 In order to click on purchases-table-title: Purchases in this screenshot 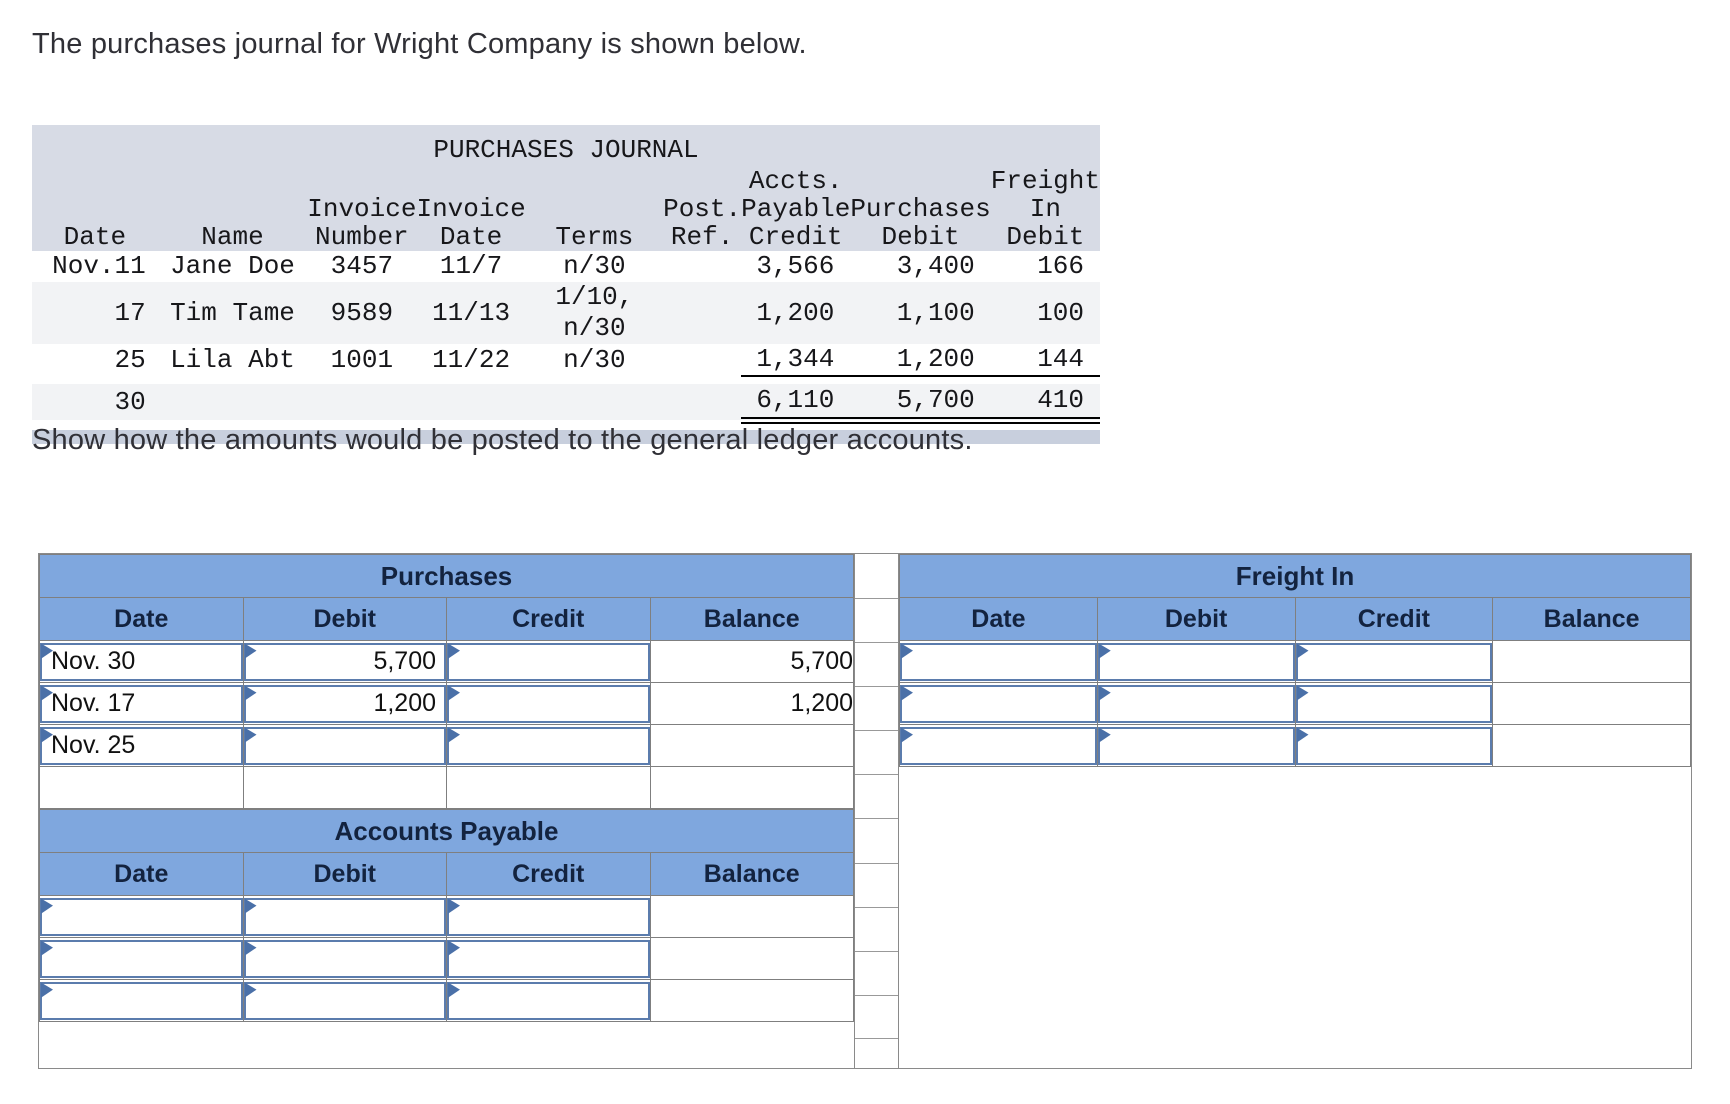, I will do `click(446, 576)`.